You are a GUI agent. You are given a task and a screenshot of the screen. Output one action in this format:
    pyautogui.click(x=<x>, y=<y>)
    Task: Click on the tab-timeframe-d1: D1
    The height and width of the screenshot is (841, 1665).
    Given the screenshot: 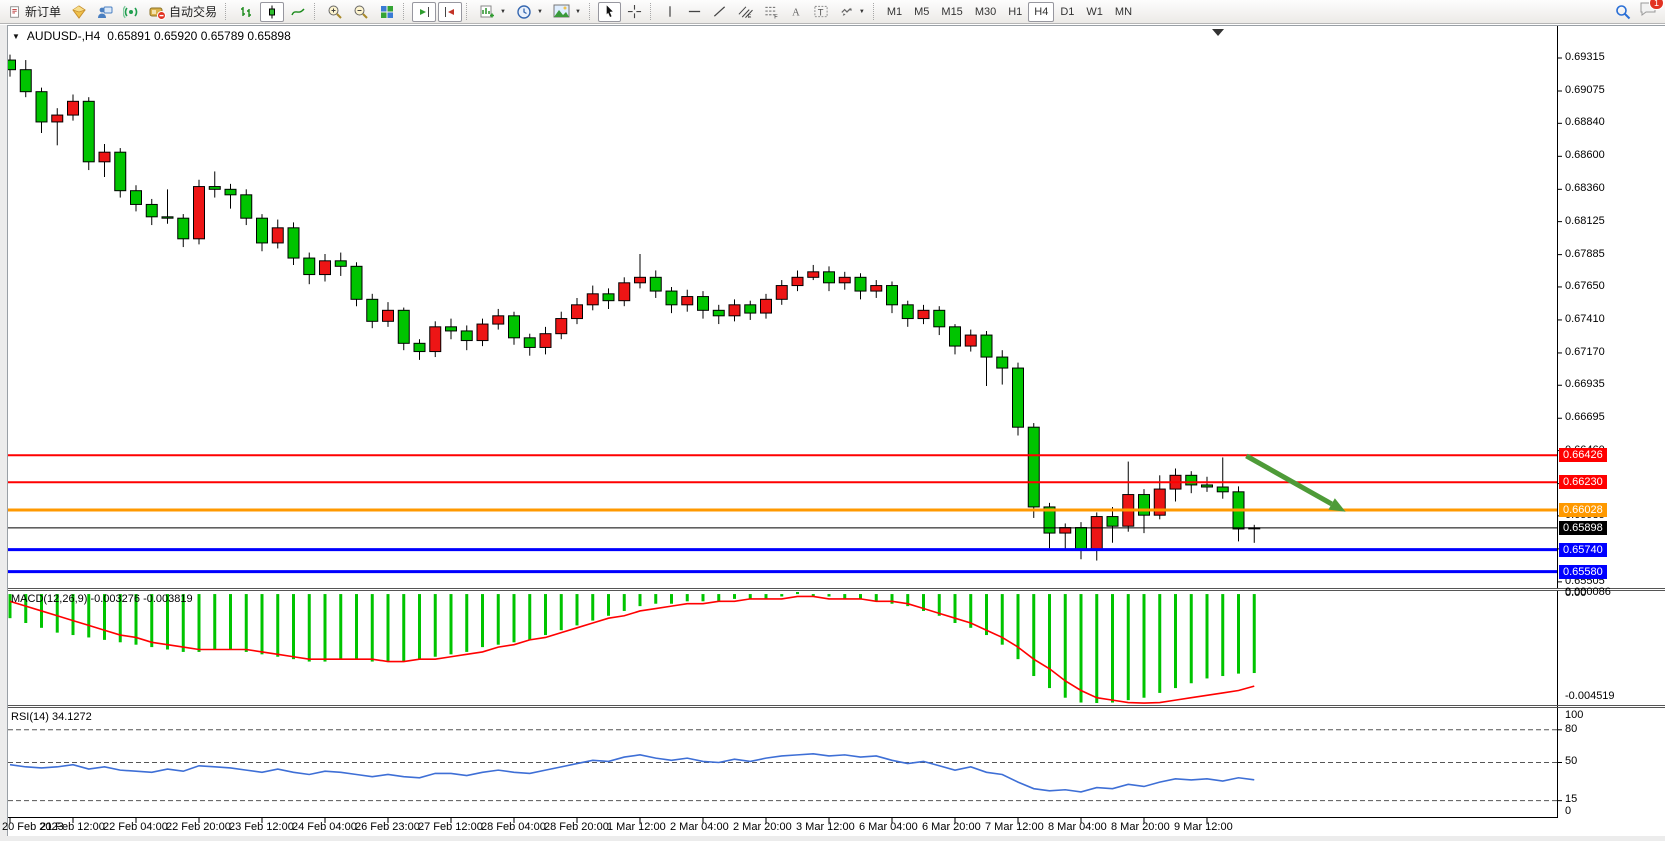 What is the action you would take?
    pyautogui.click(x=1067, y=11)
    